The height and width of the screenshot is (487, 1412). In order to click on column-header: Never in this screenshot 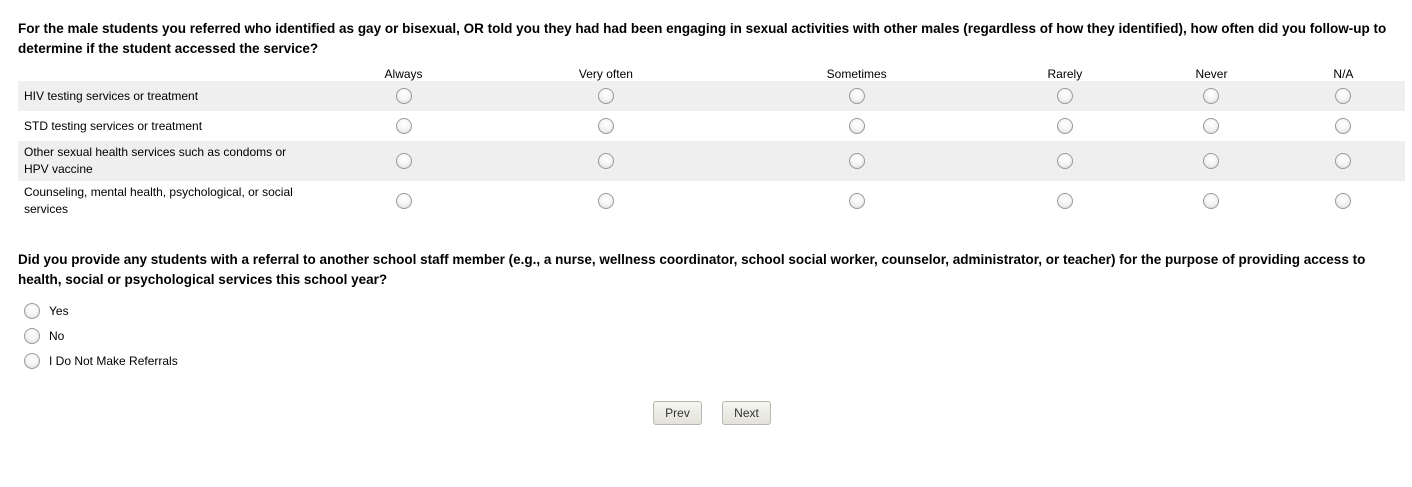, I will do `click(1211, 74)`.